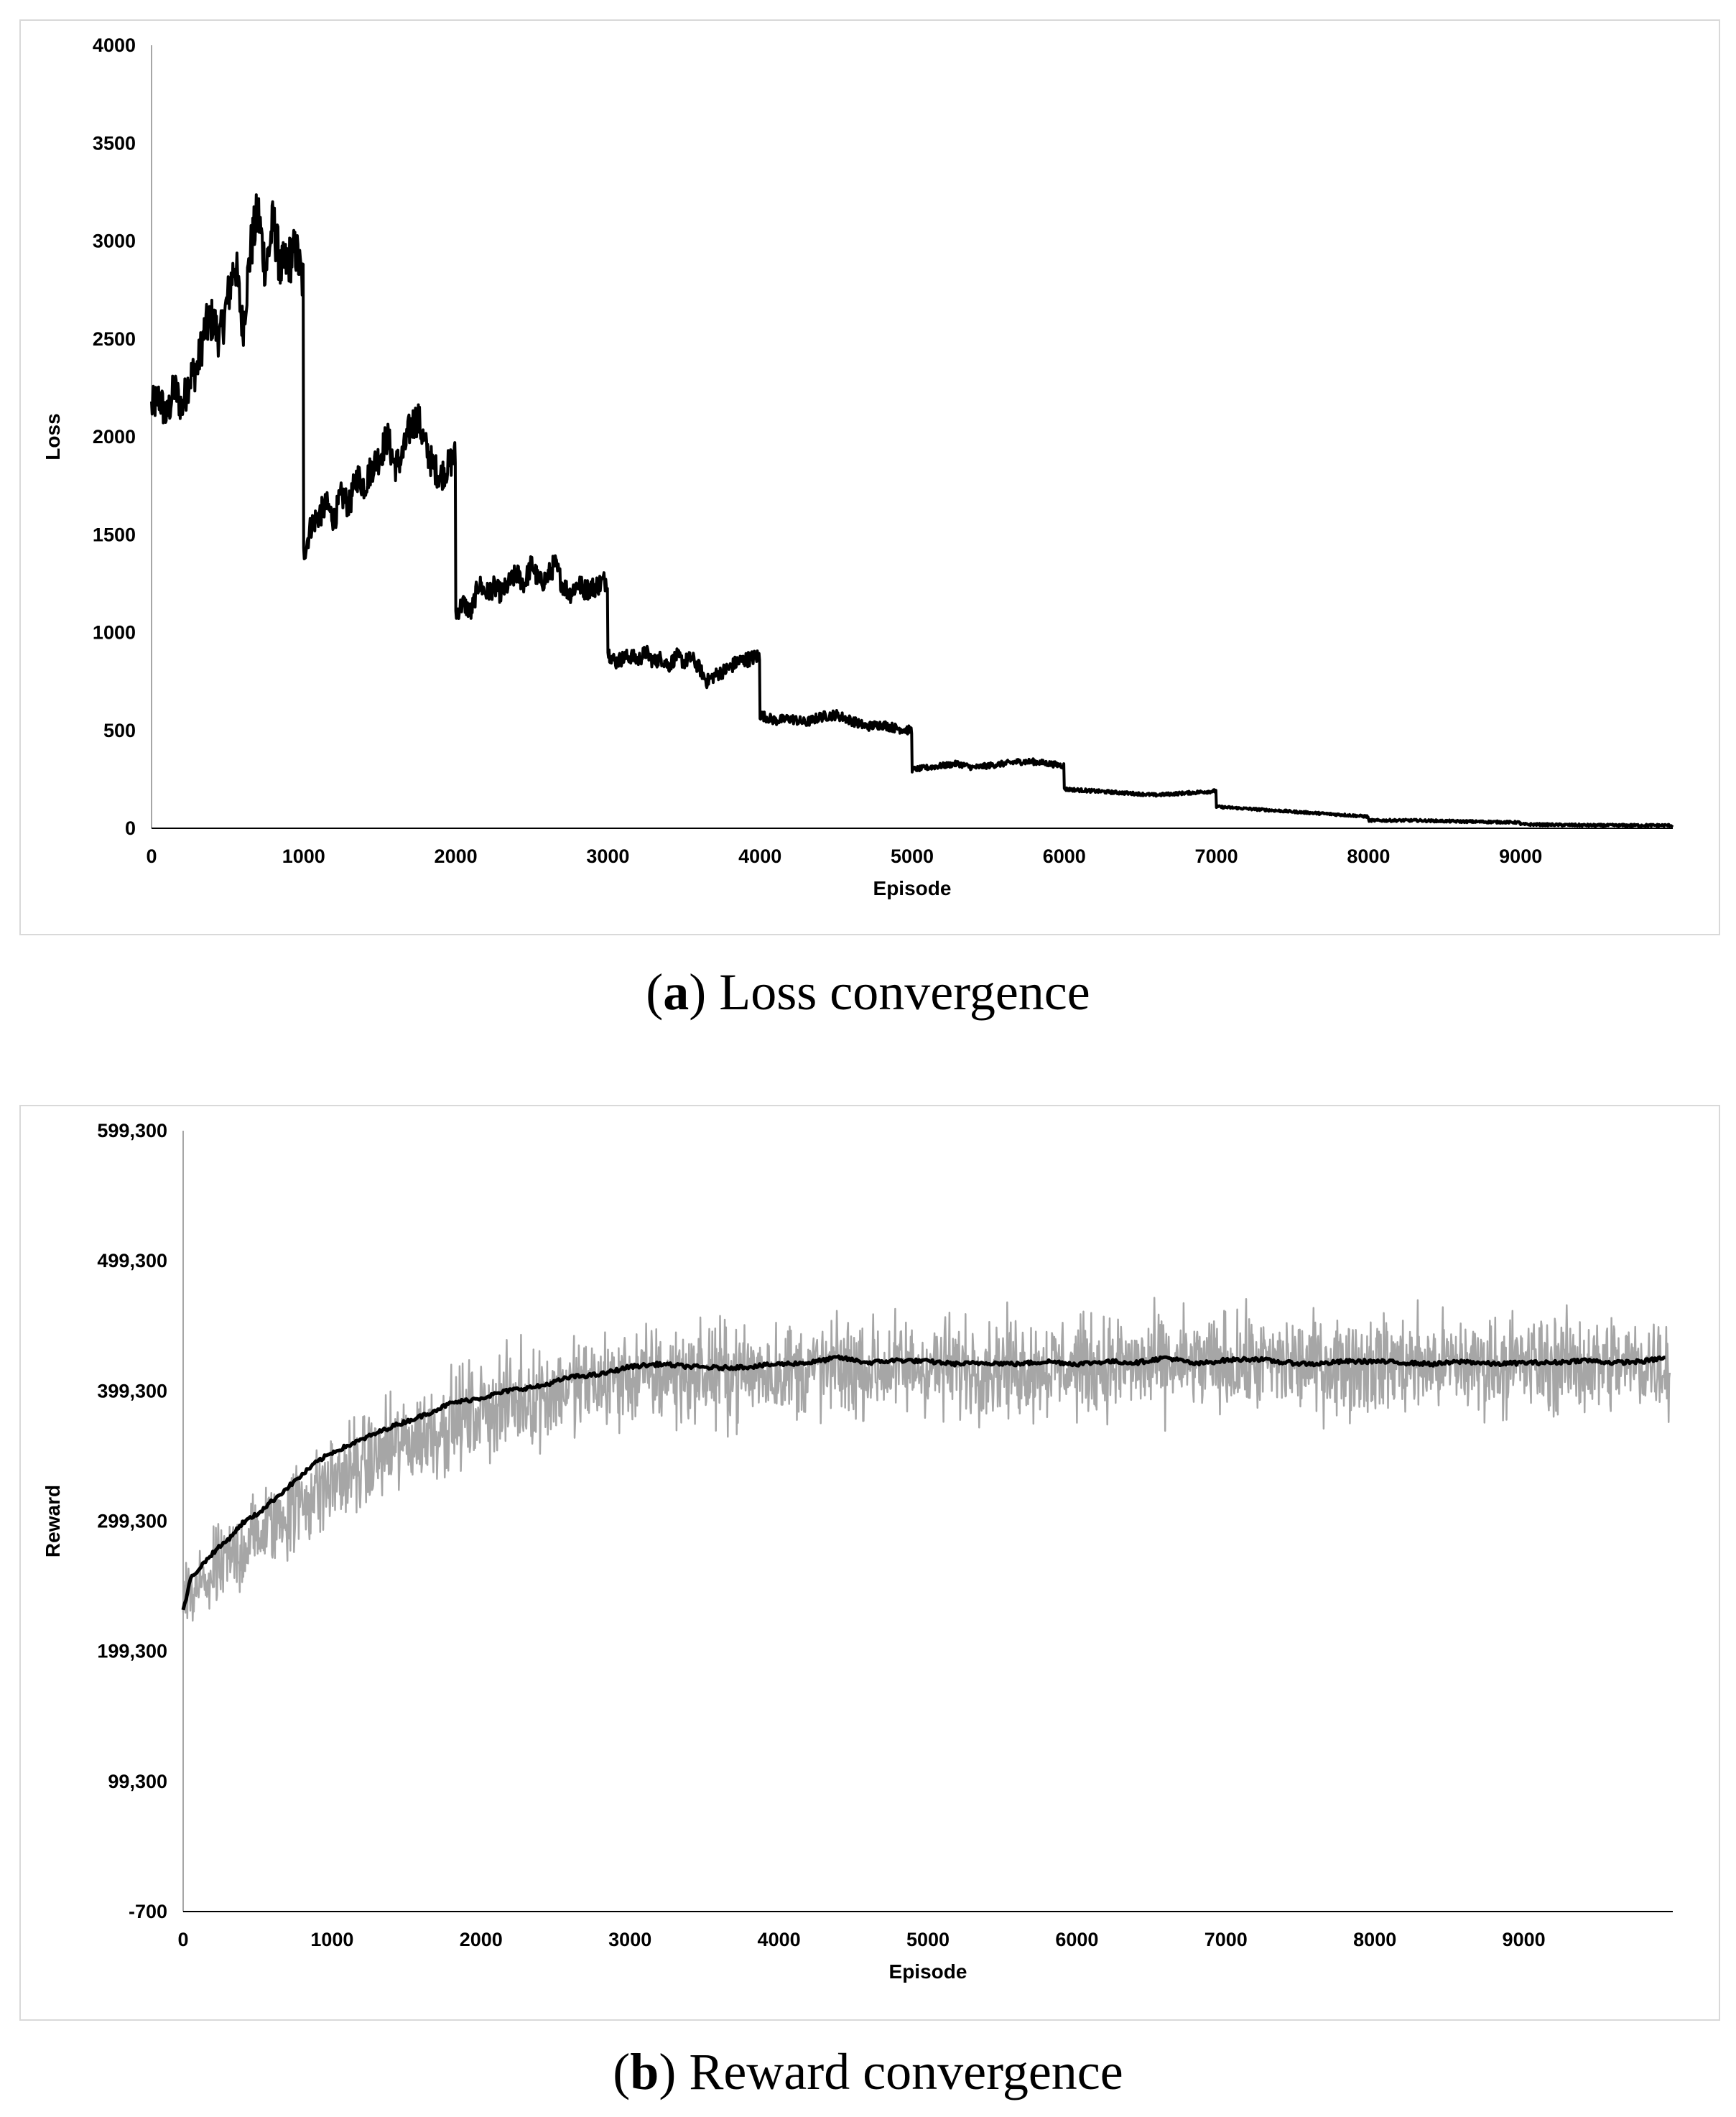 The height and width of the screenshot is (2117, 1736). Describe the element at coordinates (132, 1260) in the screenshot. I see `y-tick-label: 499,300` at that location.